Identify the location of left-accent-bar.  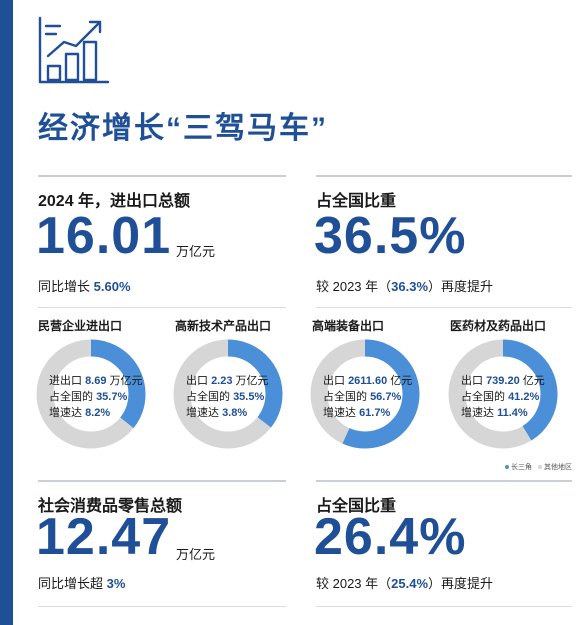
(6, 312).